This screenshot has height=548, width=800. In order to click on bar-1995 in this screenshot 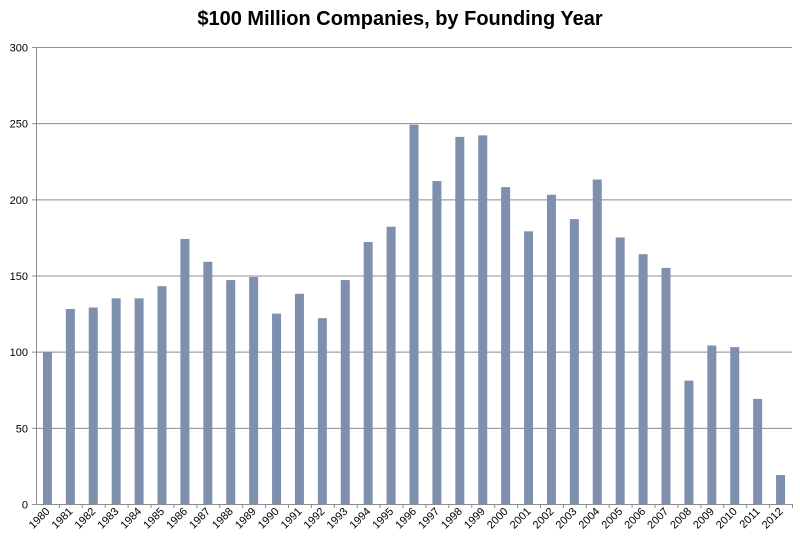, I will do `click(391, 365)`.